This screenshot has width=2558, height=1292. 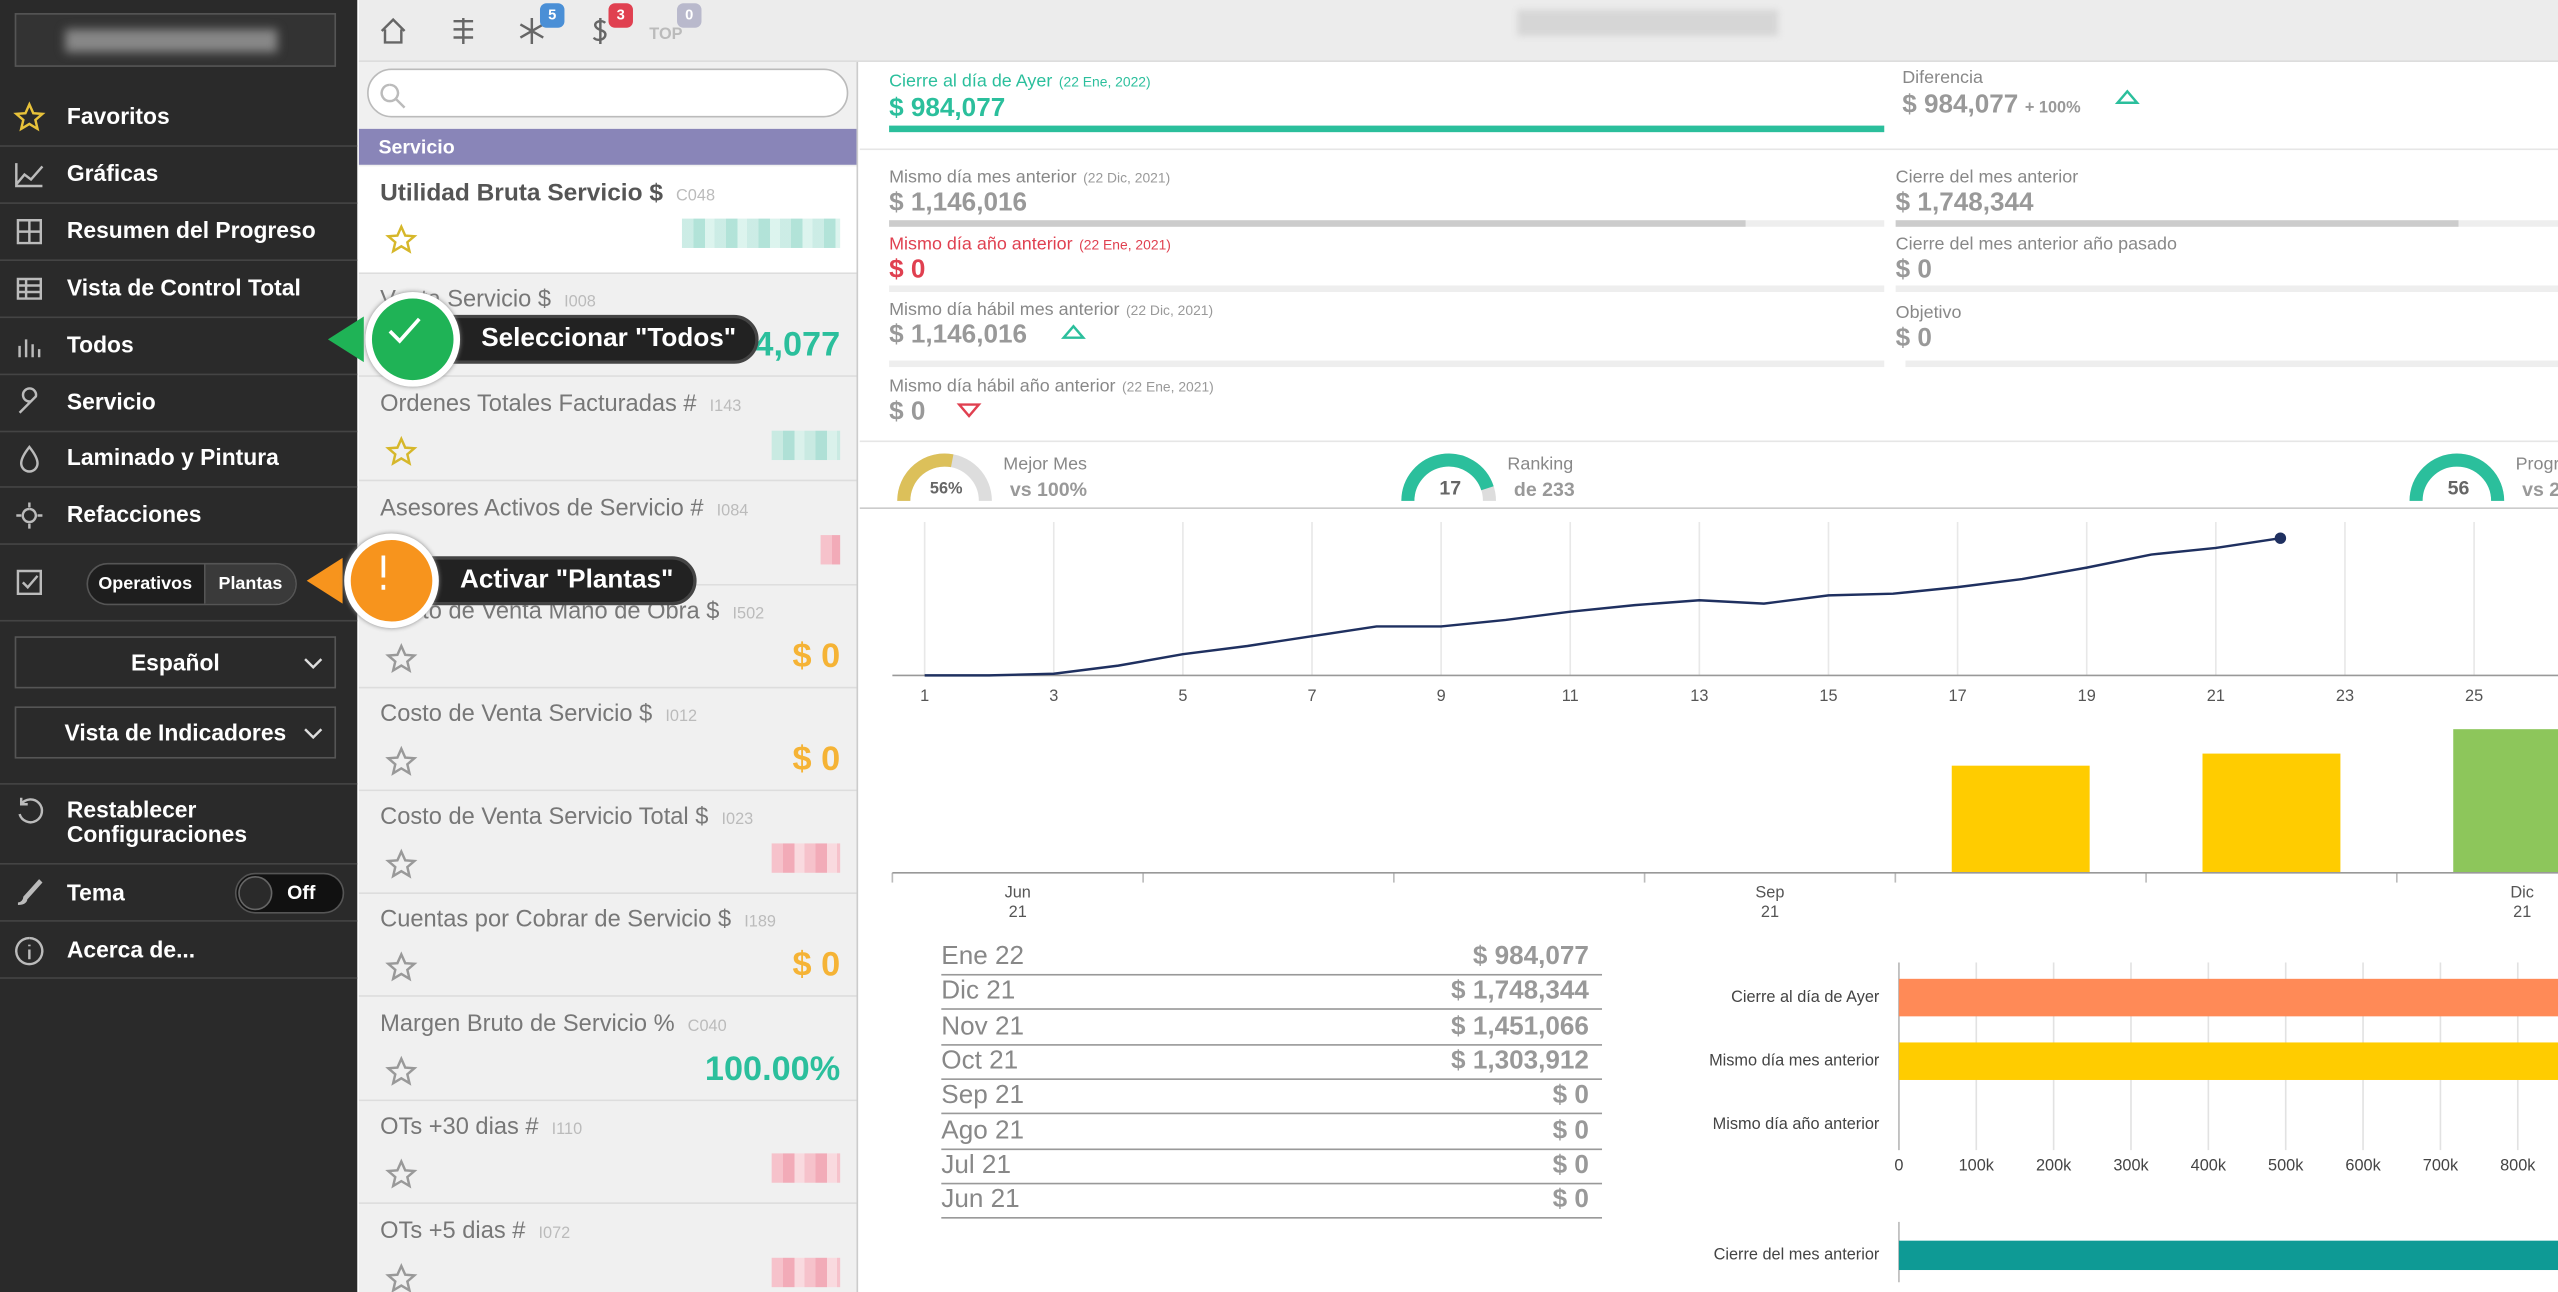 I want to click on callout-text: Seleccionar "Todos", so click(x=609, y=338).